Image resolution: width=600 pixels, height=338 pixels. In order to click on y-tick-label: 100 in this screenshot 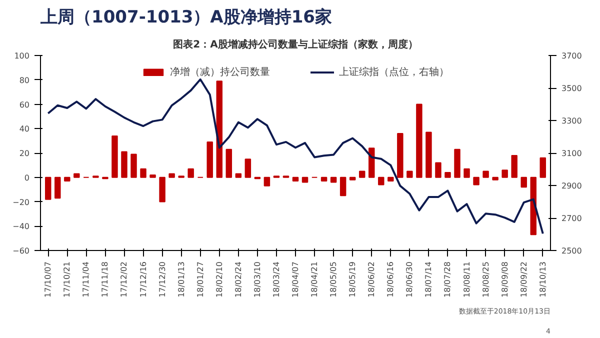, I will do `click(22, 56)`.